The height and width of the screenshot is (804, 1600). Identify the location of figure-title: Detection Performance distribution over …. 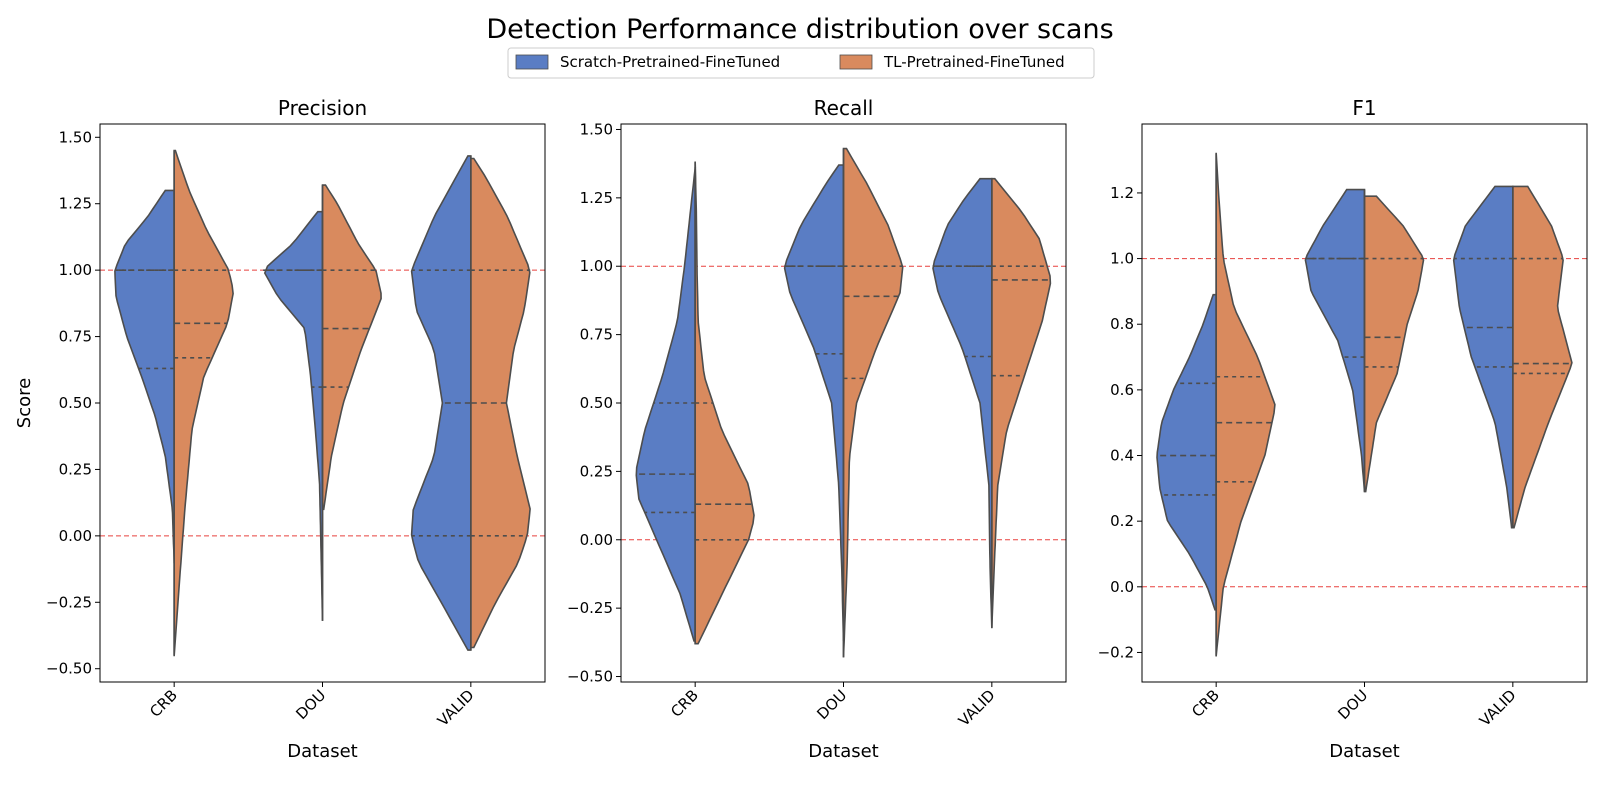
(799, 29).